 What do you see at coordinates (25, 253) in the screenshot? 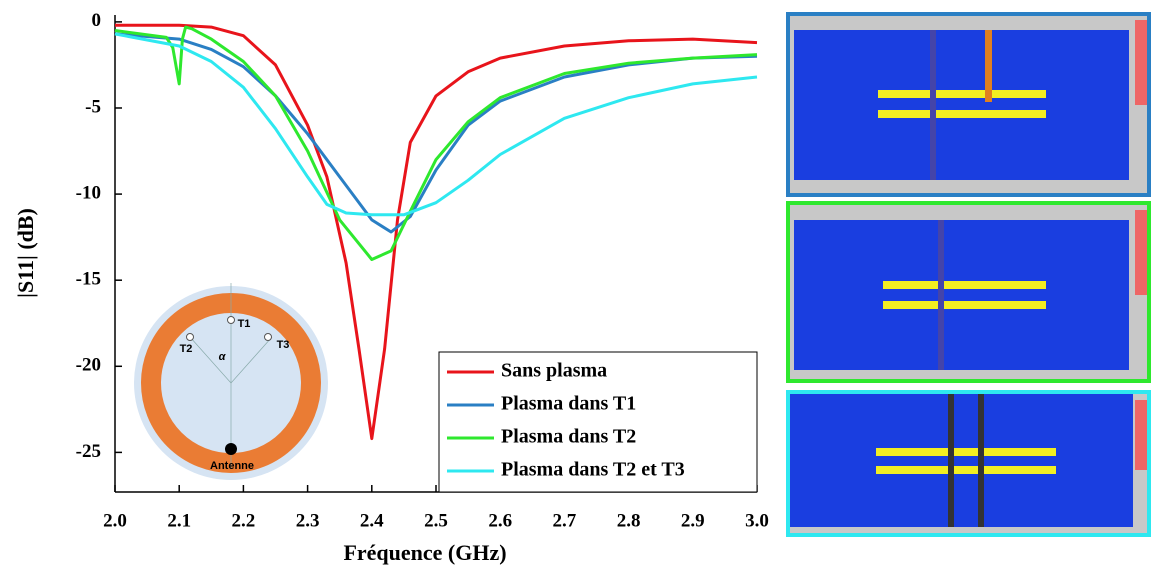
I see `y-axis-title: |S11| (dB)` at bounding box center [25, 253].